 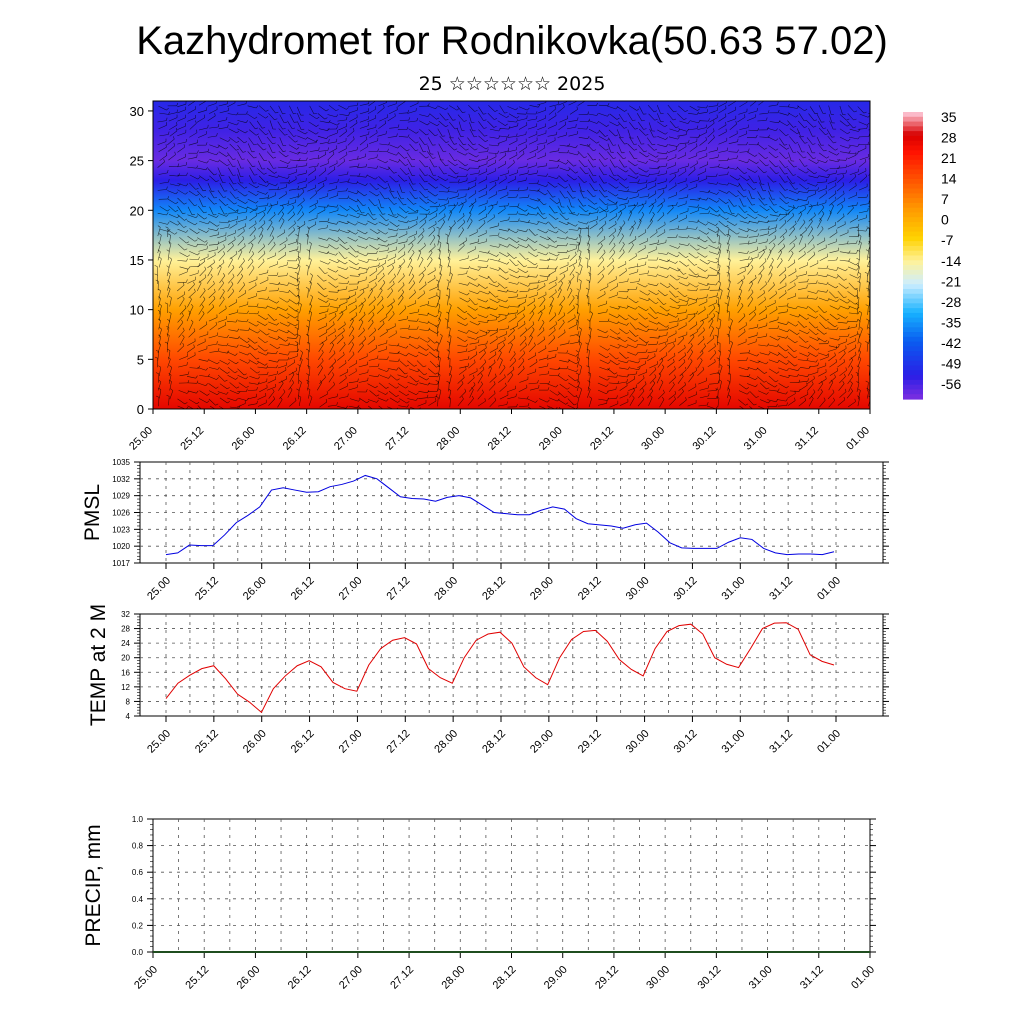 I want to click on x-tick-label: 01.00, so click(x=863, y=978).